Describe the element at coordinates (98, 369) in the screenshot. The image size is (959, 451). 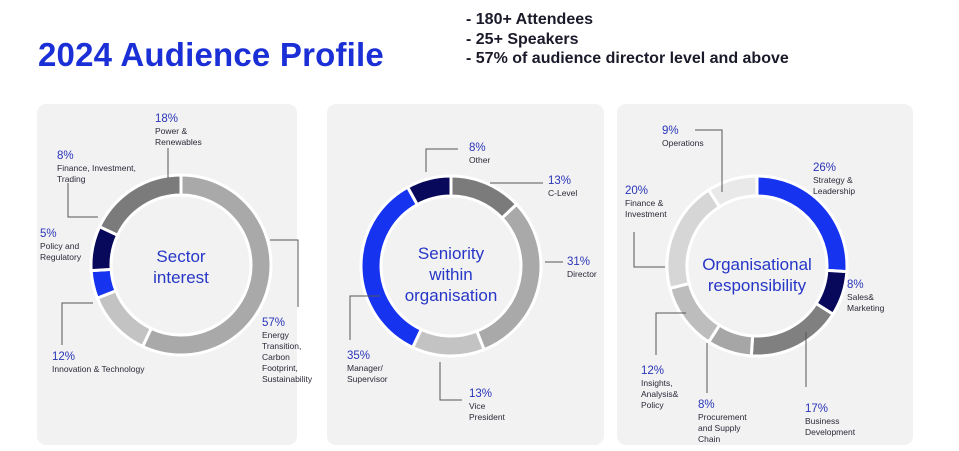
I see `slice-name: Innovation & Technology` at that location.